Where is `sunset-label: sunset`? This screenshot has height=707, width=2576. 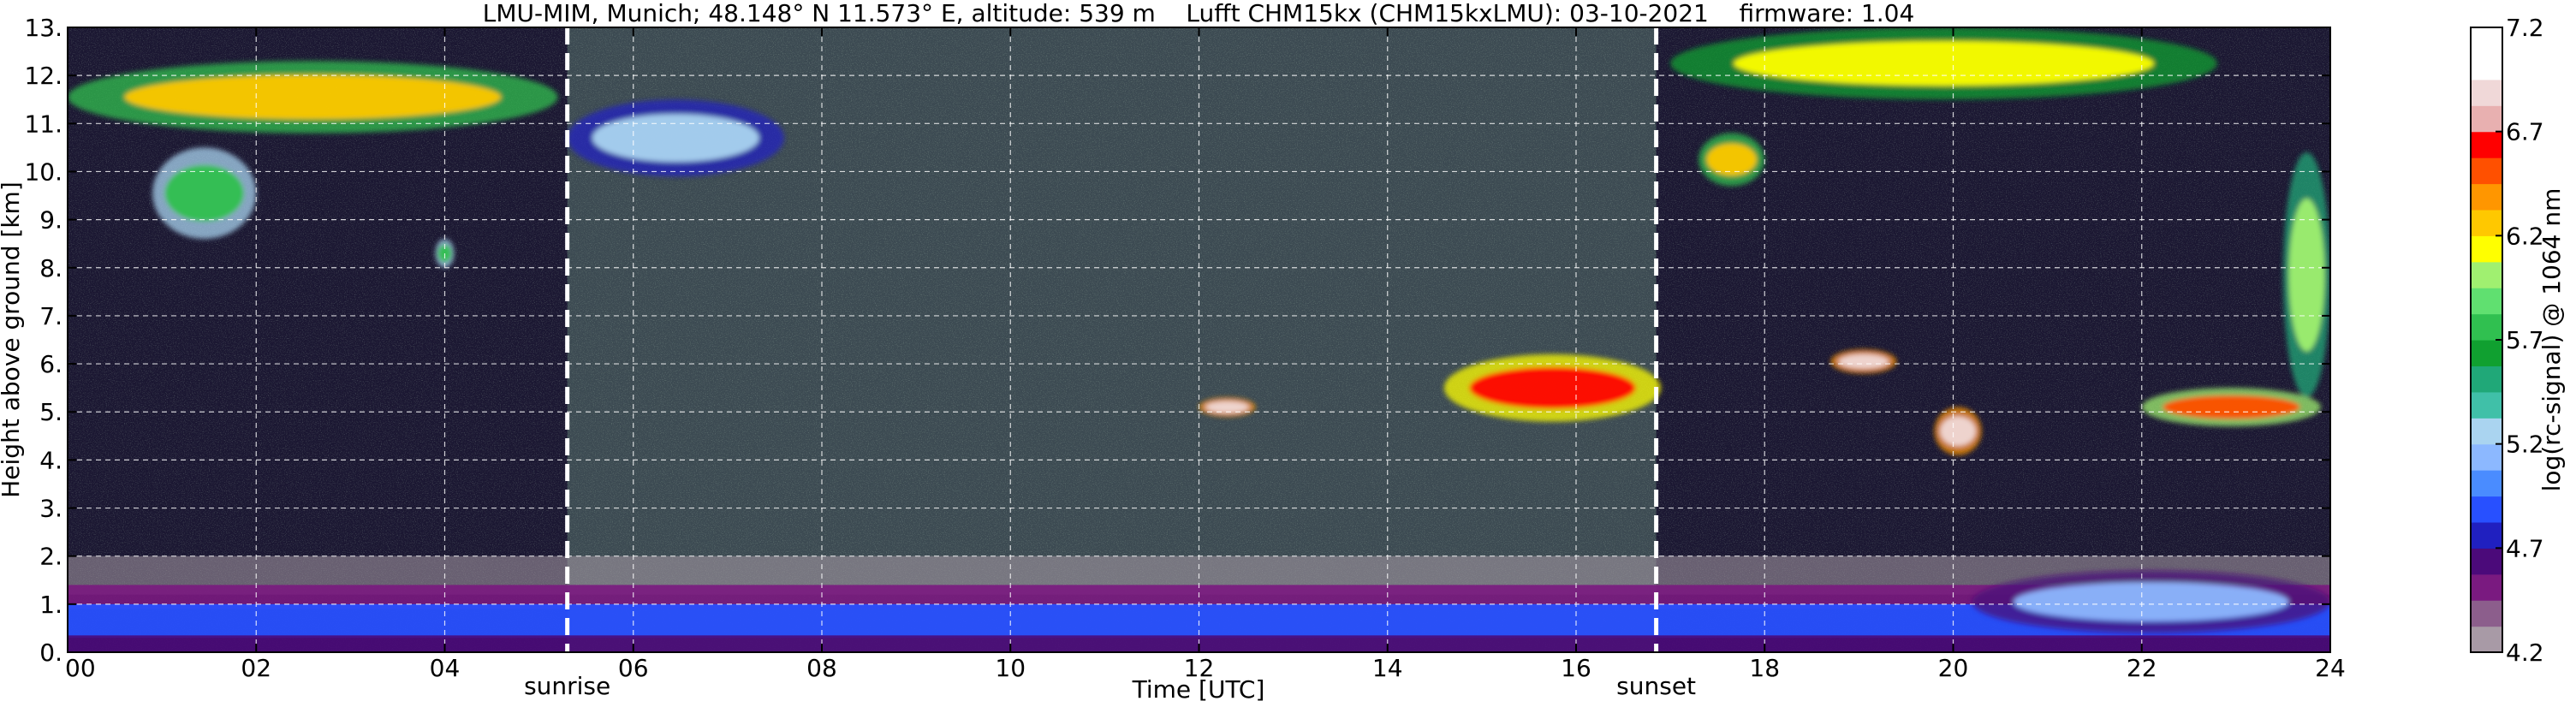 sunset-label: sunset is located at coordinates (1656, 686).